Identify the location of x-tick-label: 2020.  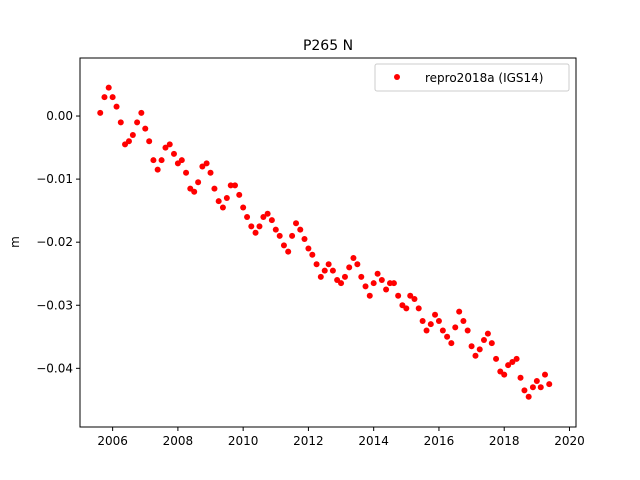
(569, 441).